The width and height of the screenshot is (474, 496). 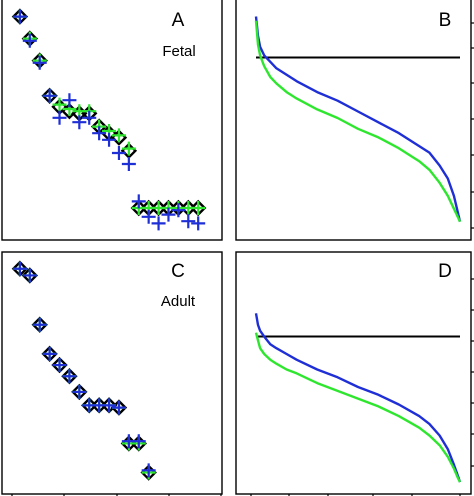 I want to click on panel-a-letter: A, so click(x=178, y=20).